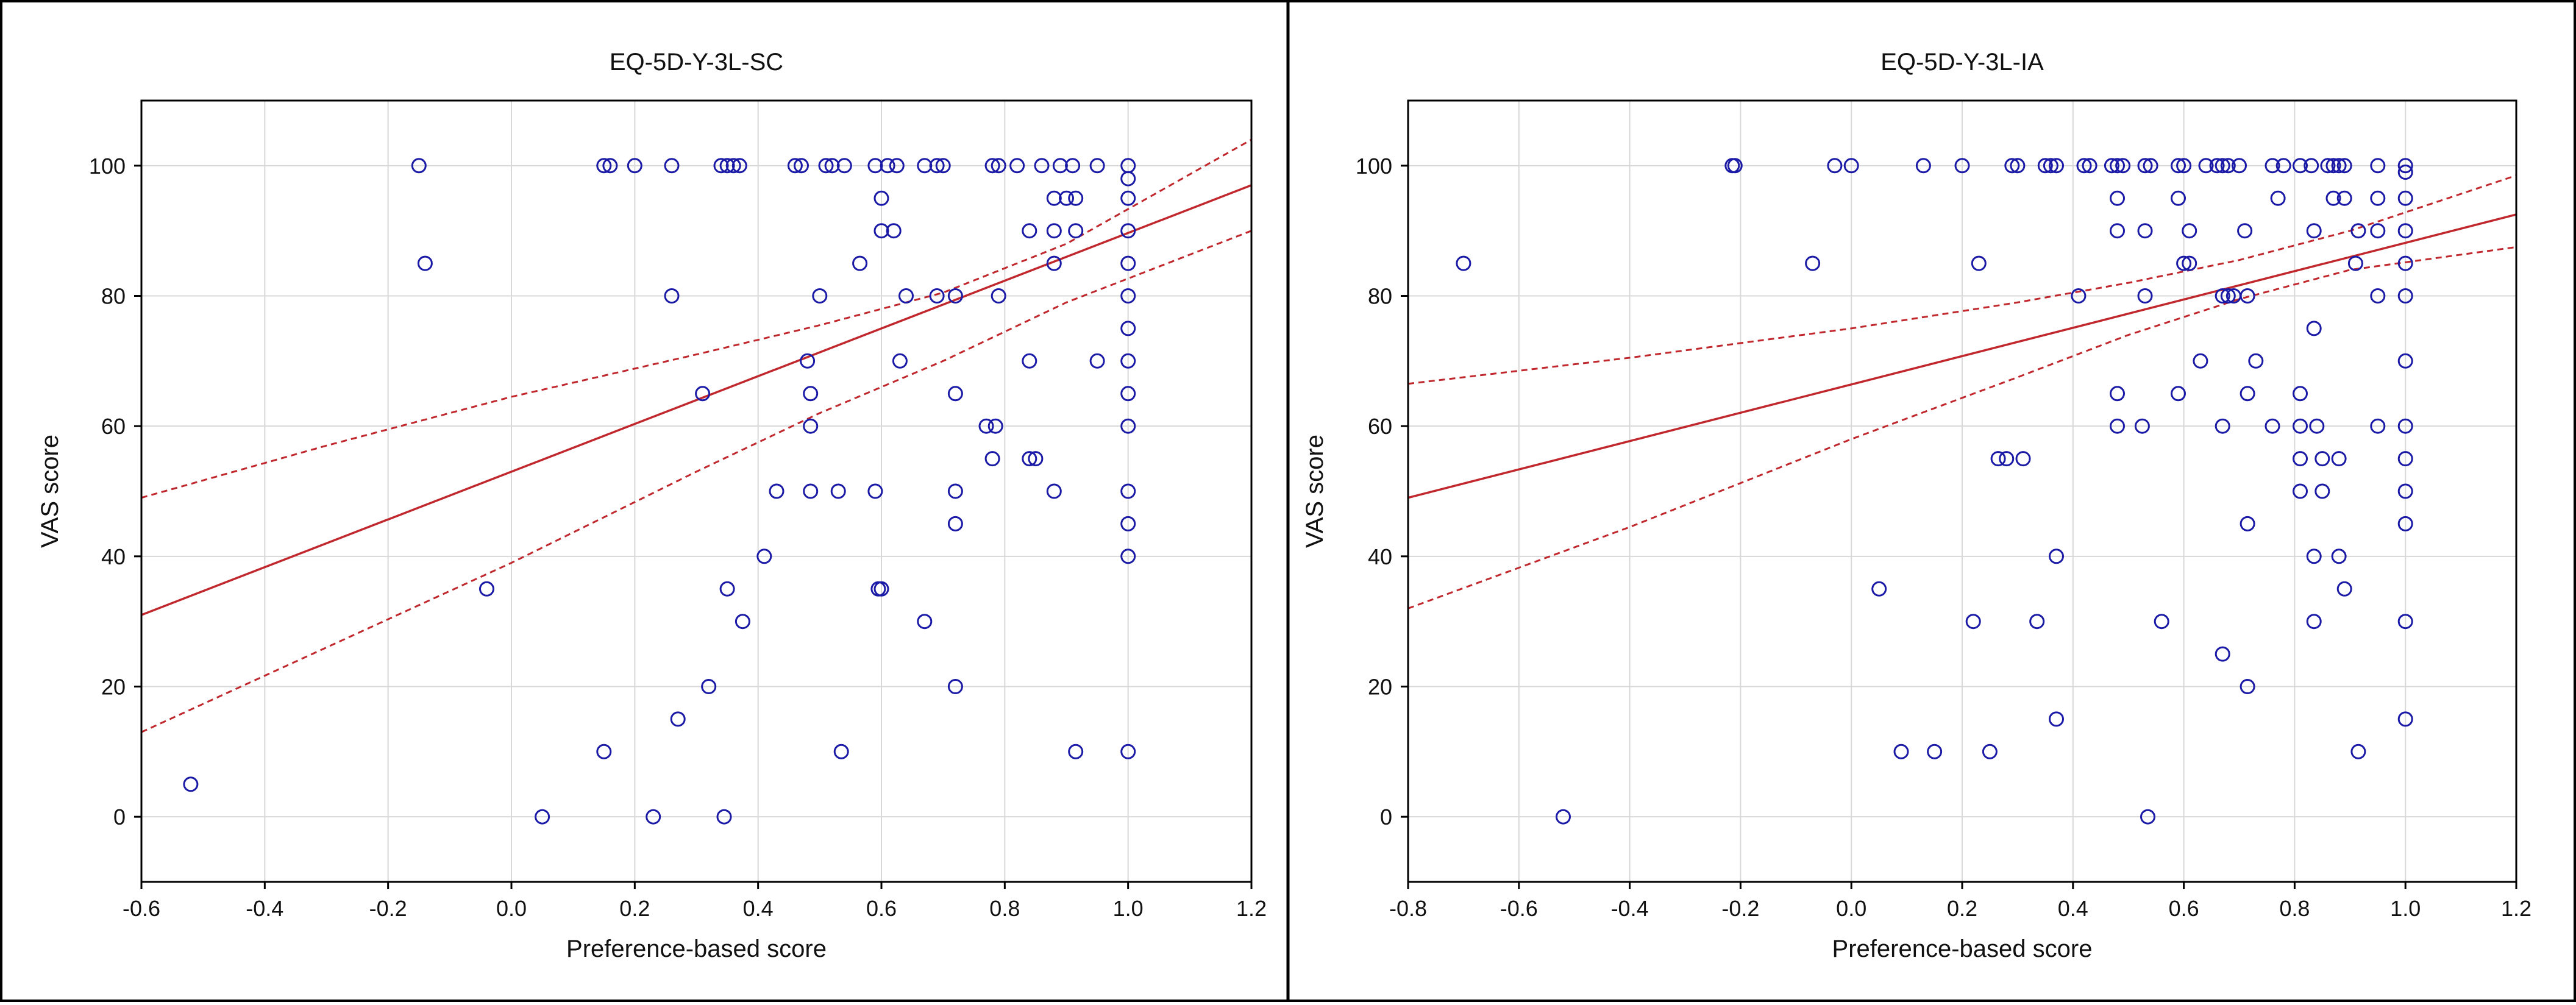  What do you see at coordinates (1380, 427) in the screenshot?
I see `y-tick-label: 60` at bounding box center [1380, 427].